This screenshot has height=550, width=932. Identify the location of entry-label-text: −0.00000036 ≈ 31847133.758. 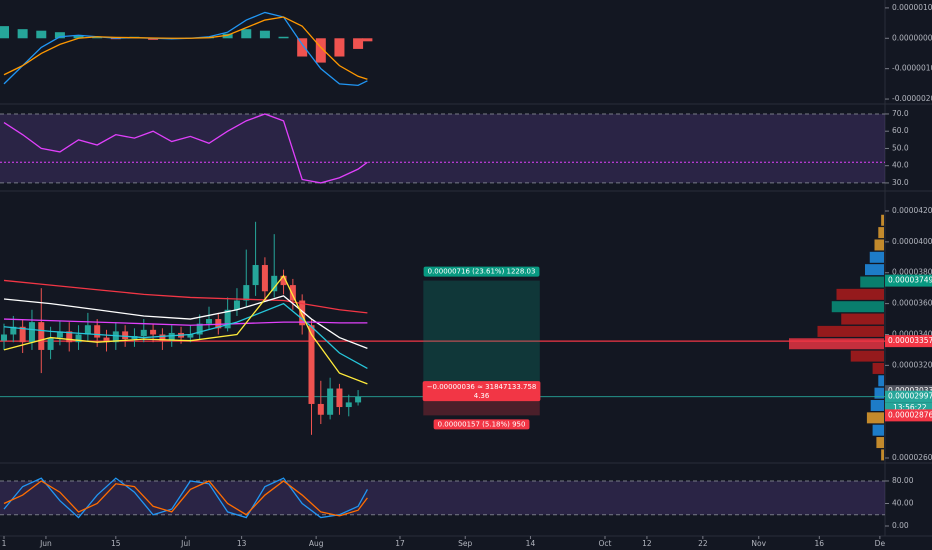
(482, 387).